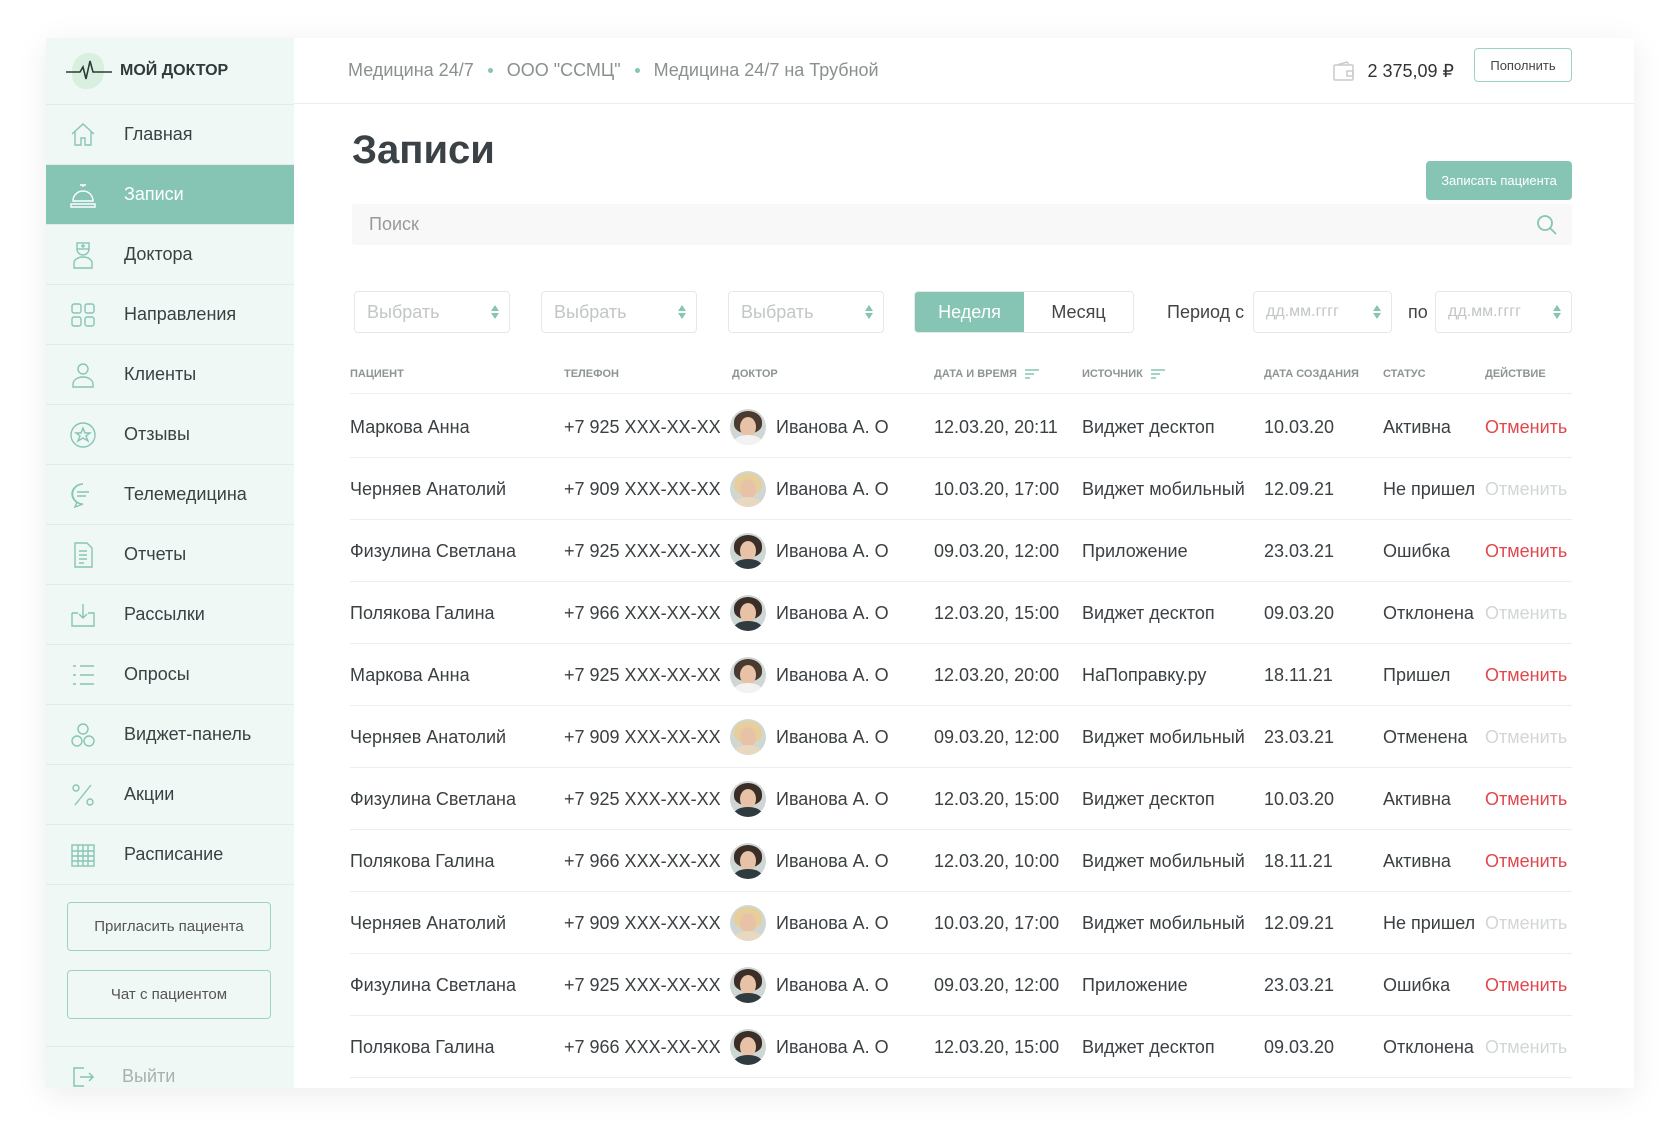 The height and width of the screenshot is (1143, 1680). Describe the element at coordinates (83, 135) in the screenshot. I see `home-icon` at that location.